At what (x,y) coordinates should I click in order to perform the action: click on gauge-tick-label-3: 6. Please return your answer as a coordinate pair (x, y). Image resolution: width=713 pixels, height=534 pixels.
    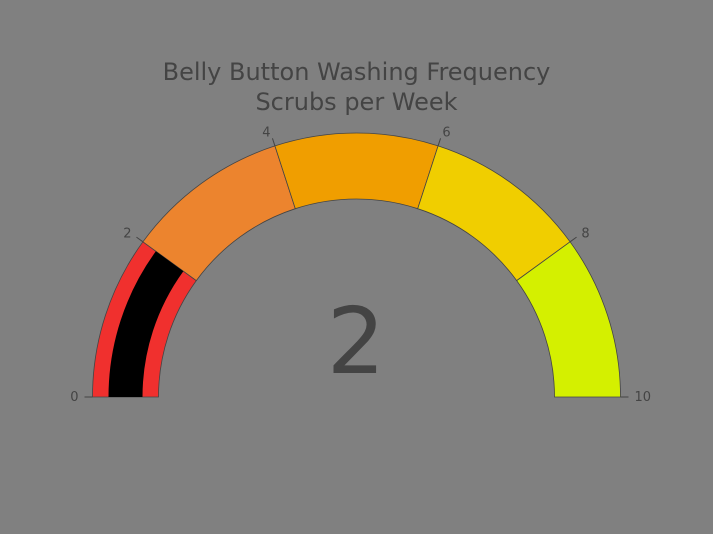
    Looking at the image, I should click on (446, 133).